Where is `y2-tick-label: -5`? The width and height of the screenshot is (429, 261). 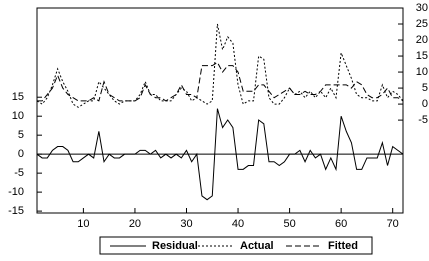
y2-tick-label: -5 is located at coordinates (423, 120).